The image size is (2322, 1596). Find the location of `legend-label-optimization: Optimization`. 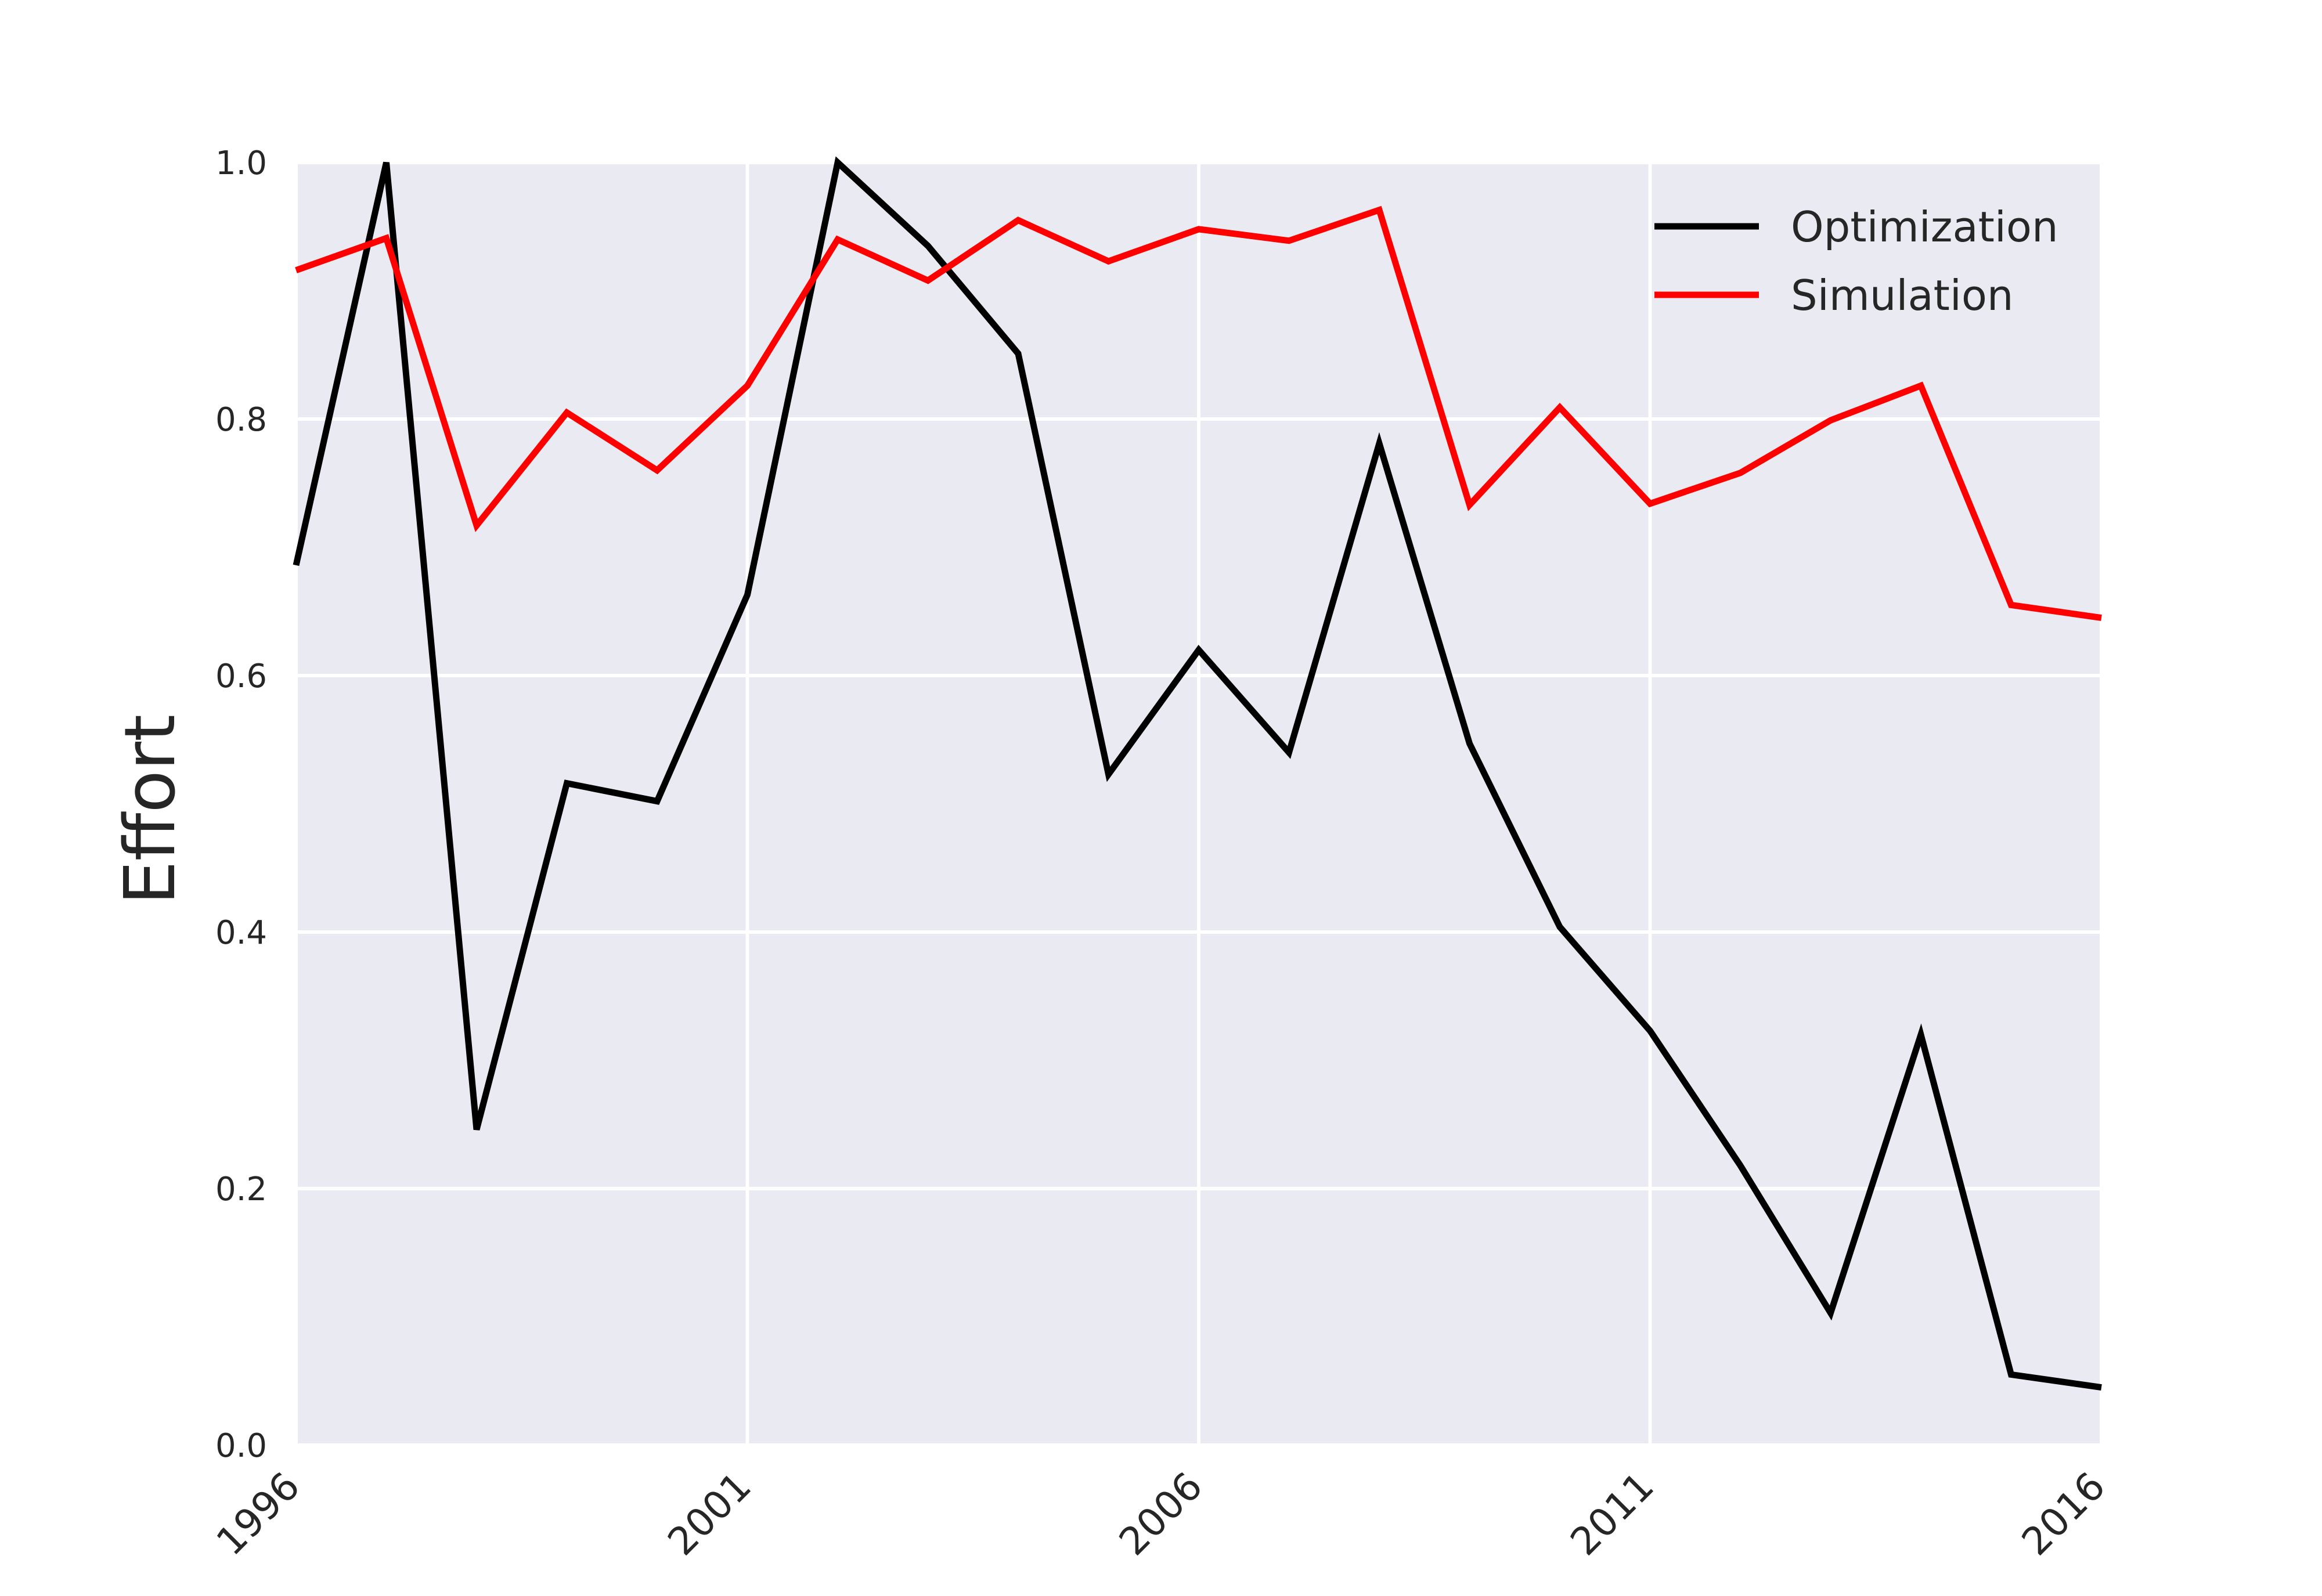

legend-label-optimization: Optimization is located at coordinates (1925, 227).